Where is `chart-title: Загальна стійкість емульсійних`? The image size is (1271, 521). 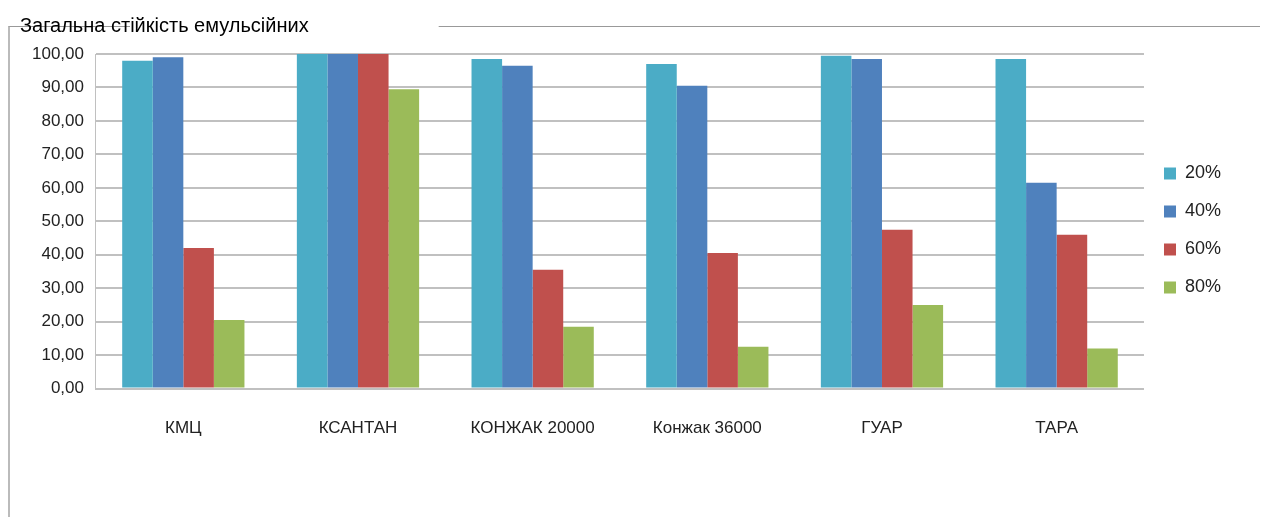
chart-title: Загальна стійкість емульсійних is located at coordinates (164, 24).